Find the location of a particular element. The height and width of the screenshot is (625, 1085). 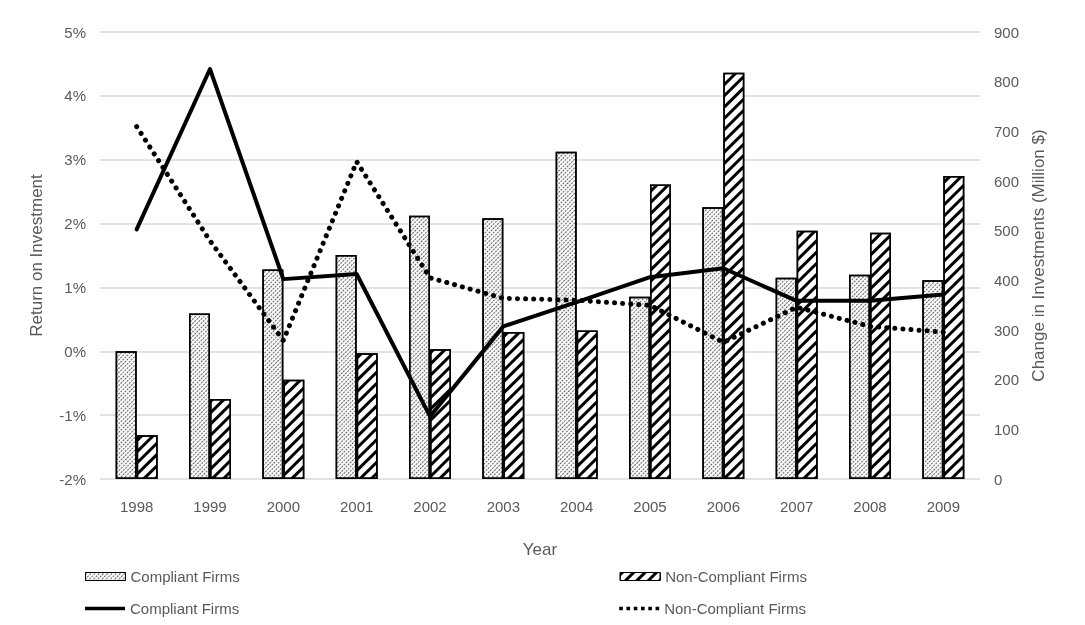

x-axis-title: Year is located at coordinates (540, 549).